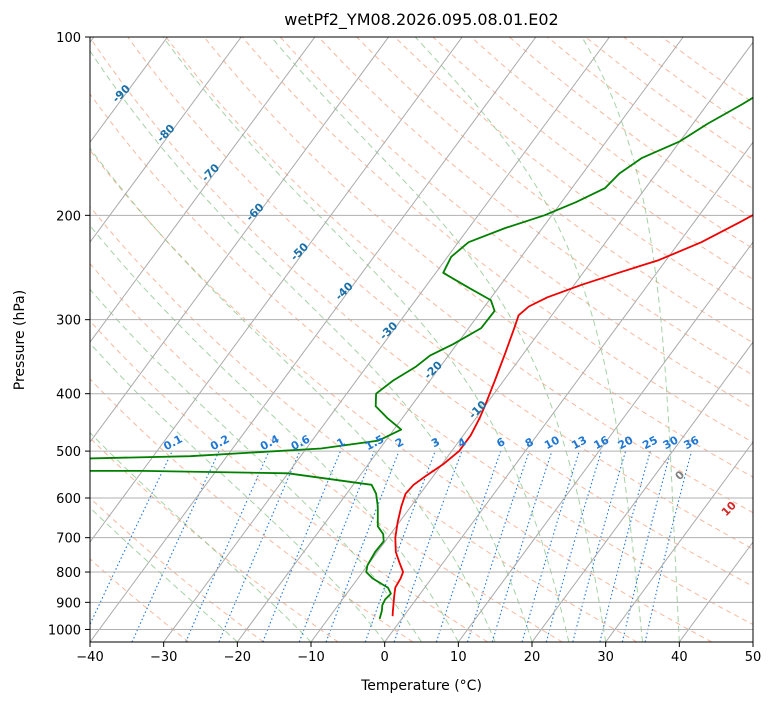 Image resolution: width=775 pixels, height=708 pixels. I want to click on mixing-ratio-label: 1, so click(341, 442).